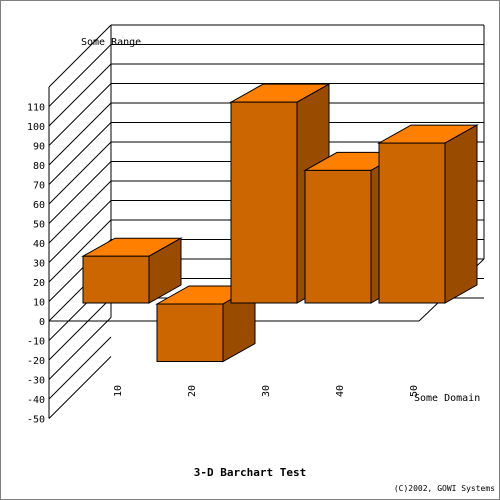 Image resolution: width=500 pixels, height=500 pixels. Describe the element at coordinates (192, 391) in the screenshot. I see `x-tick-label: 20` at that location.